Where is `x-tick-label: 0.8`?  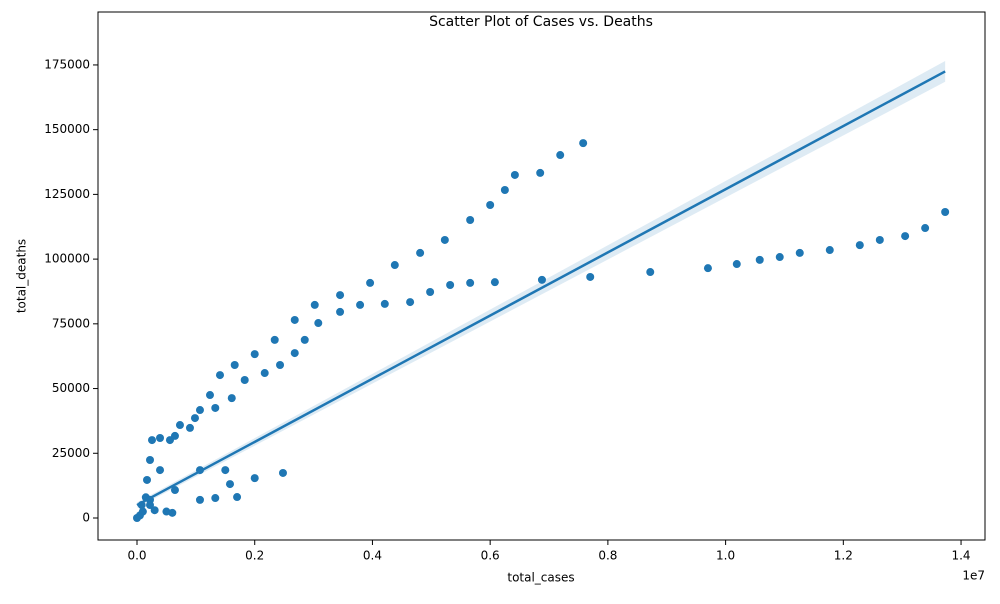 x-tick-label: 0.8 is located at coordinates (607, 556).